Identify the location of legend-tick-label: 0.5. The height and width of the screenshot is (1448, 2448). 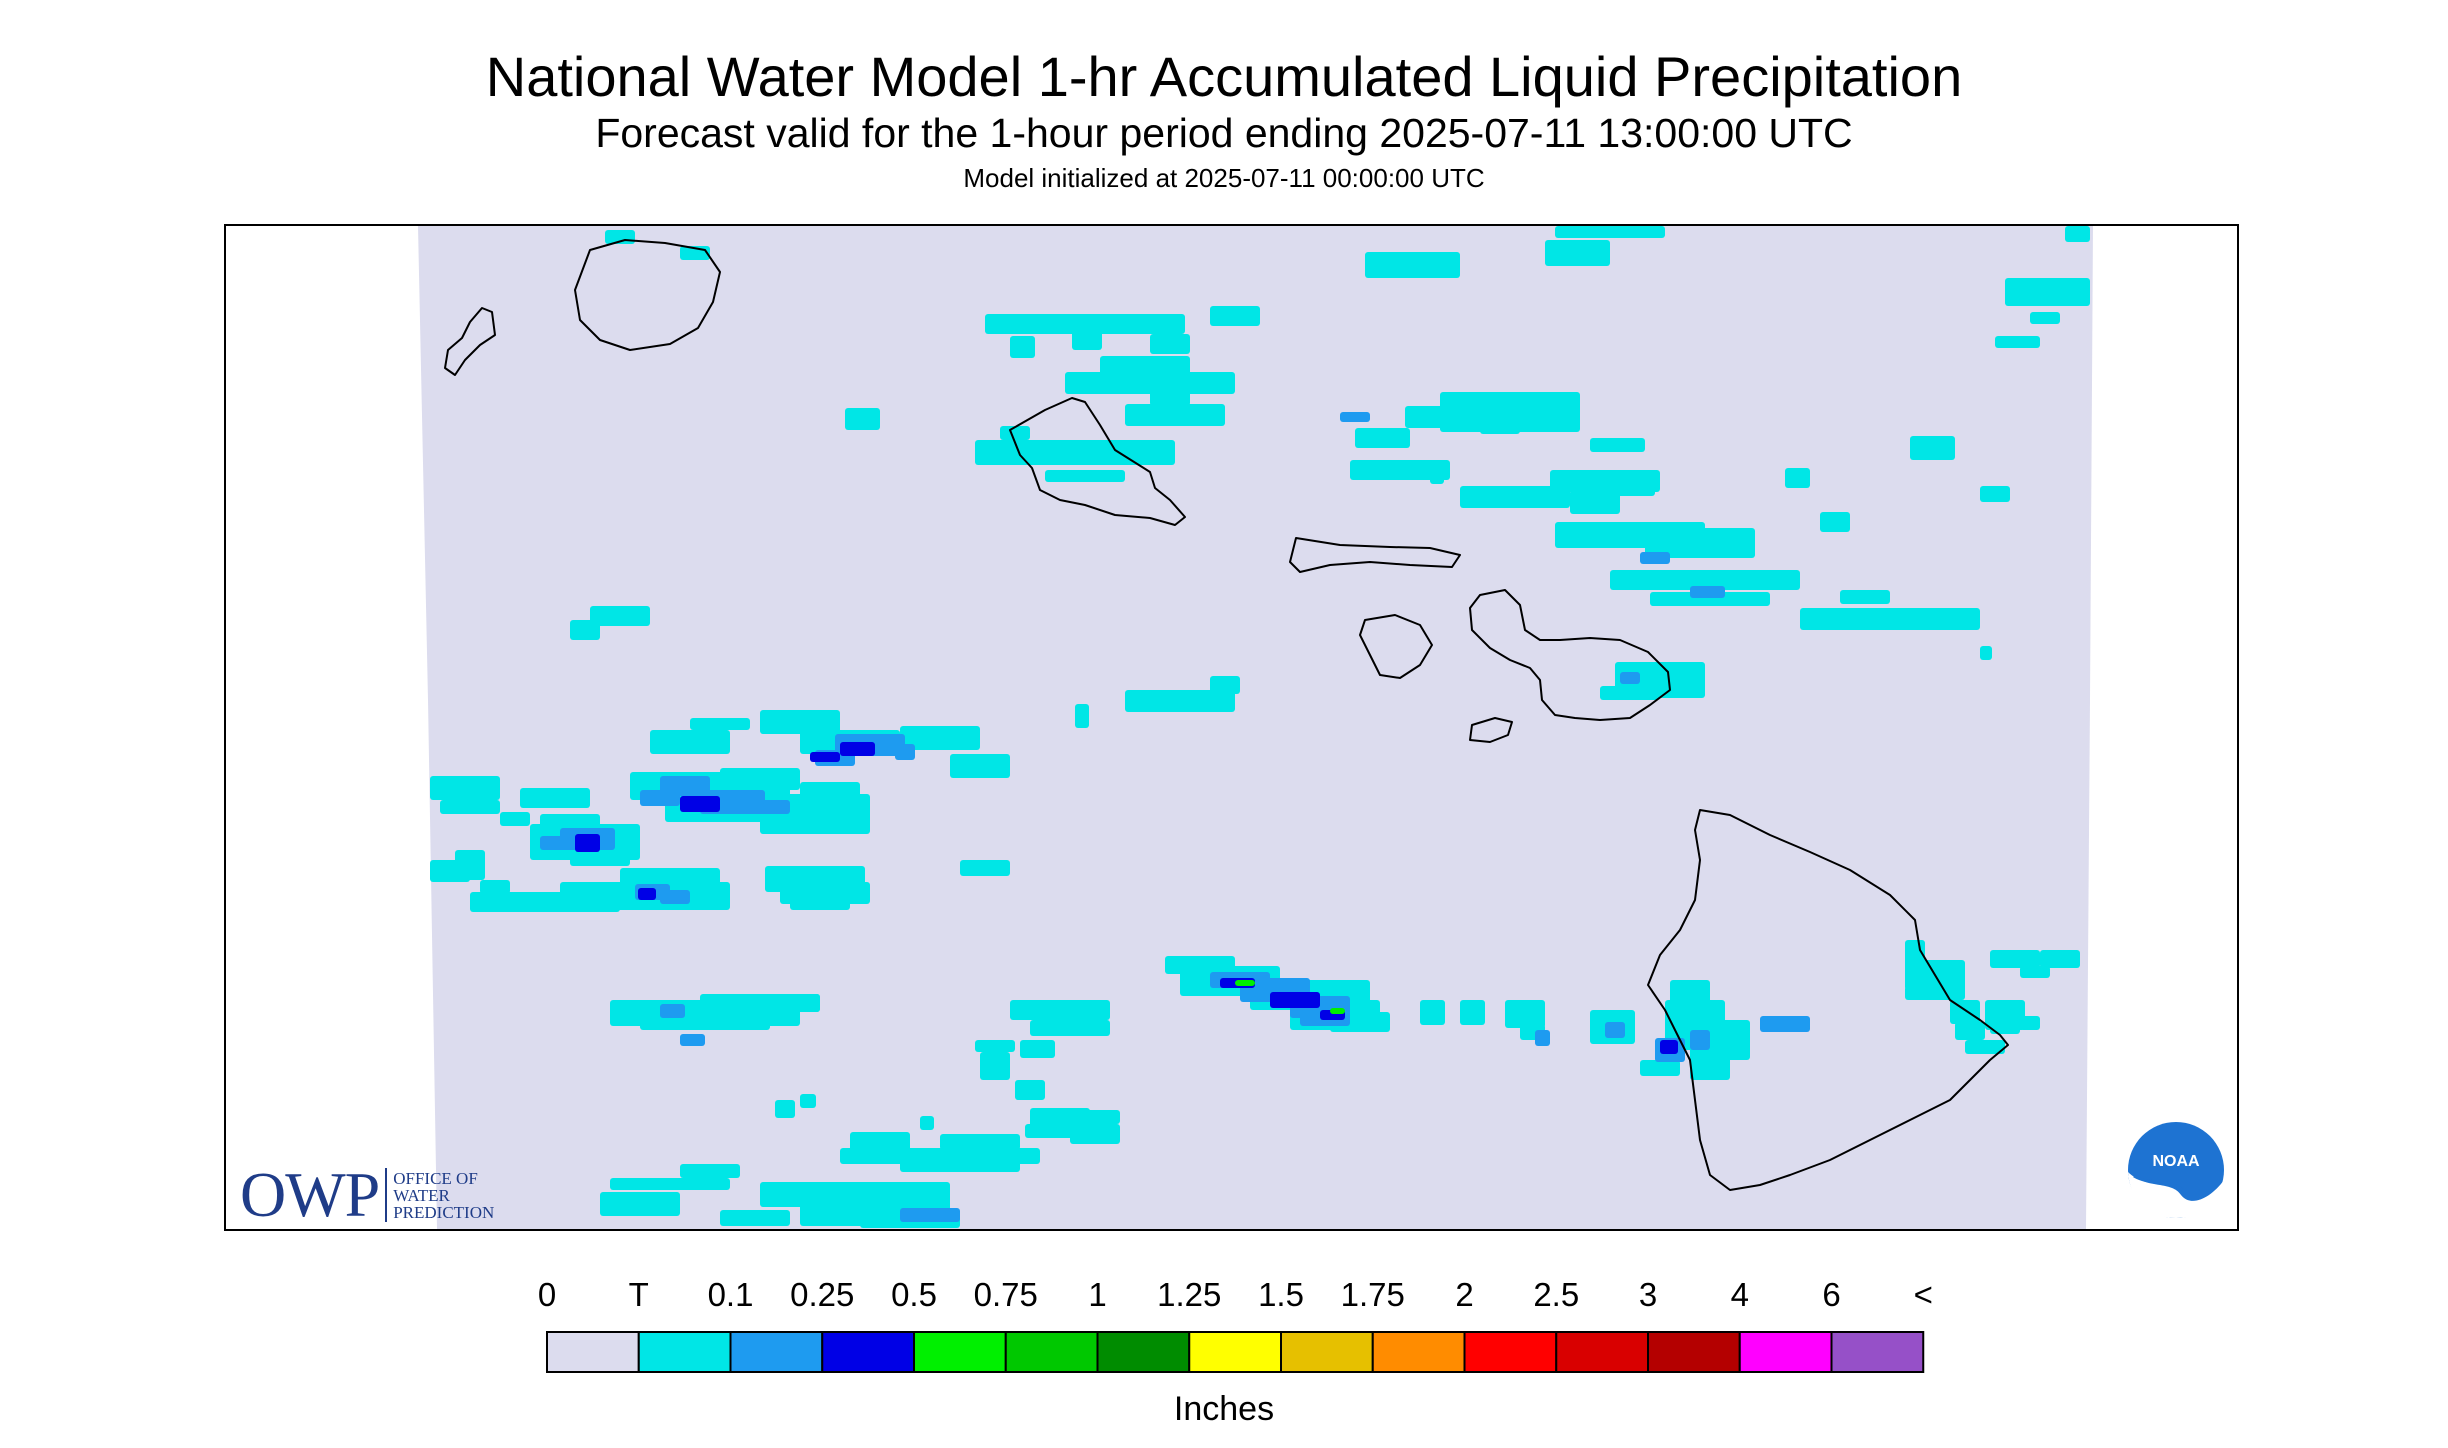
(914, 1294).